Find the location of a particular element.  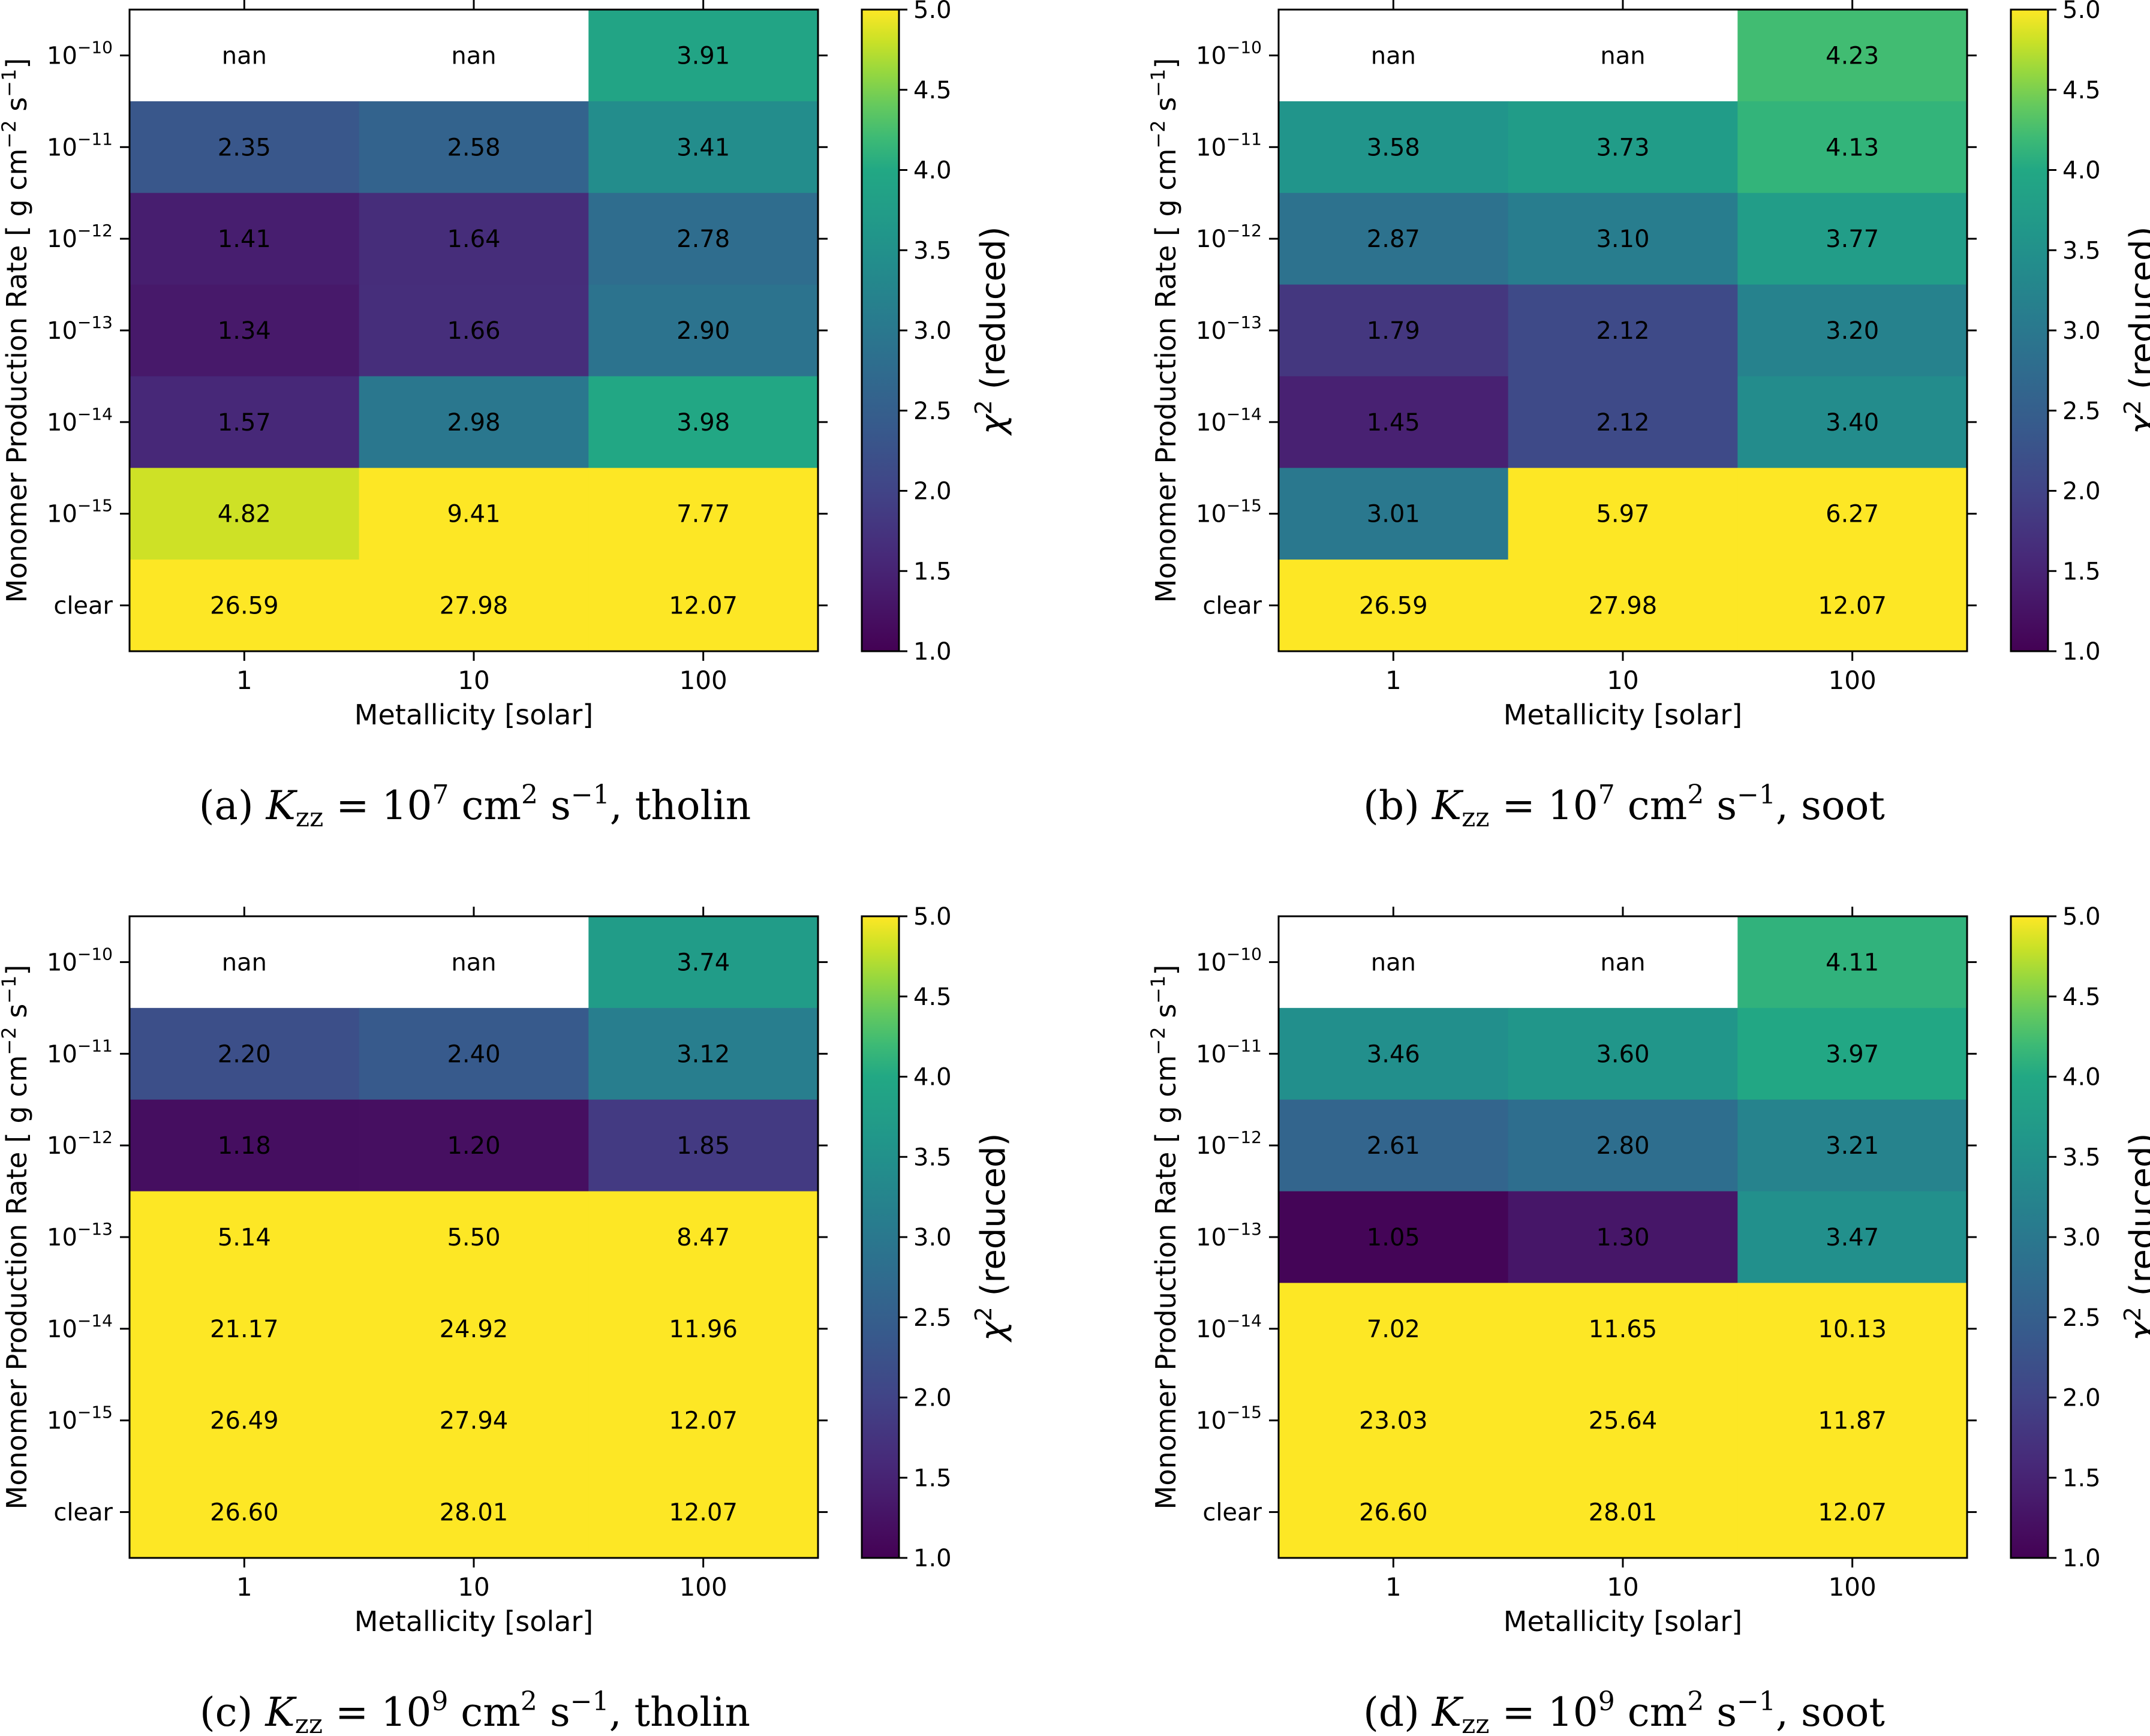

colorbar-tick-label: 5.0 is located at coordinates (932, 917).